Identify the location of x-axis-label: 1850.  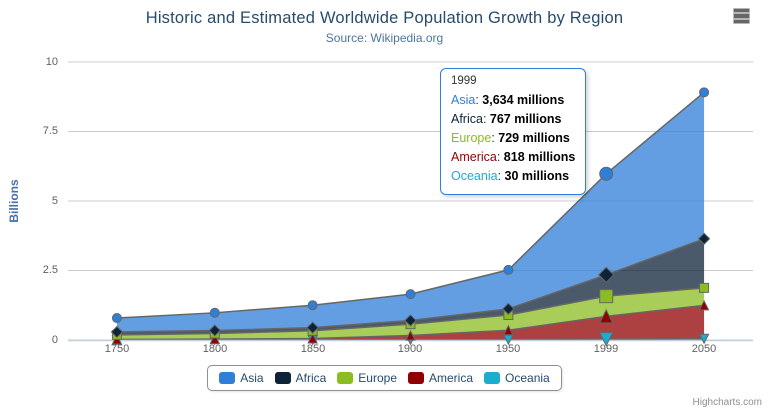
(313, 349).